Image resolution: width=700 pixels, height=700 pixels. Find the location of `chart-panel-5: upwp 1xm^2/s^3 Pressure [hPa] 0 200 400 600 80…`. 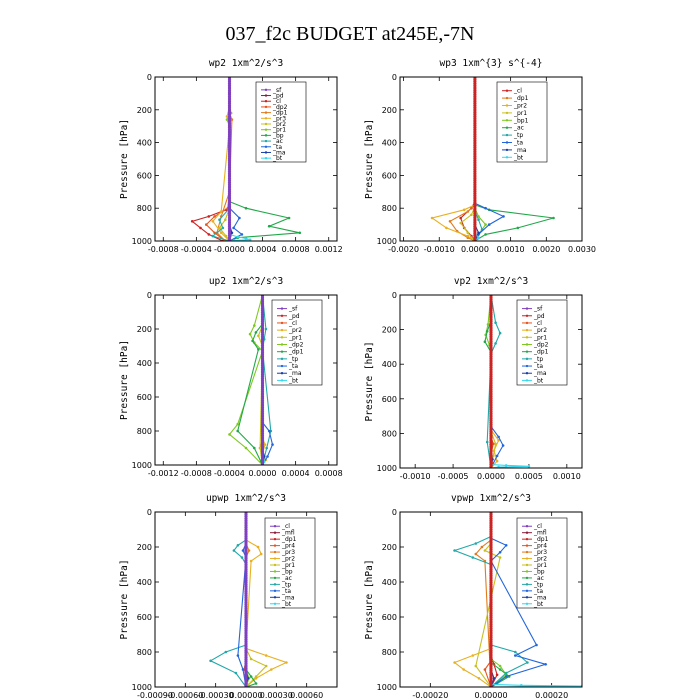

chart-panel-5: upwp 1xm^2/s^3 Pressure [hPa] 0 200 400 600 80… is located at coordinates (228, 596).